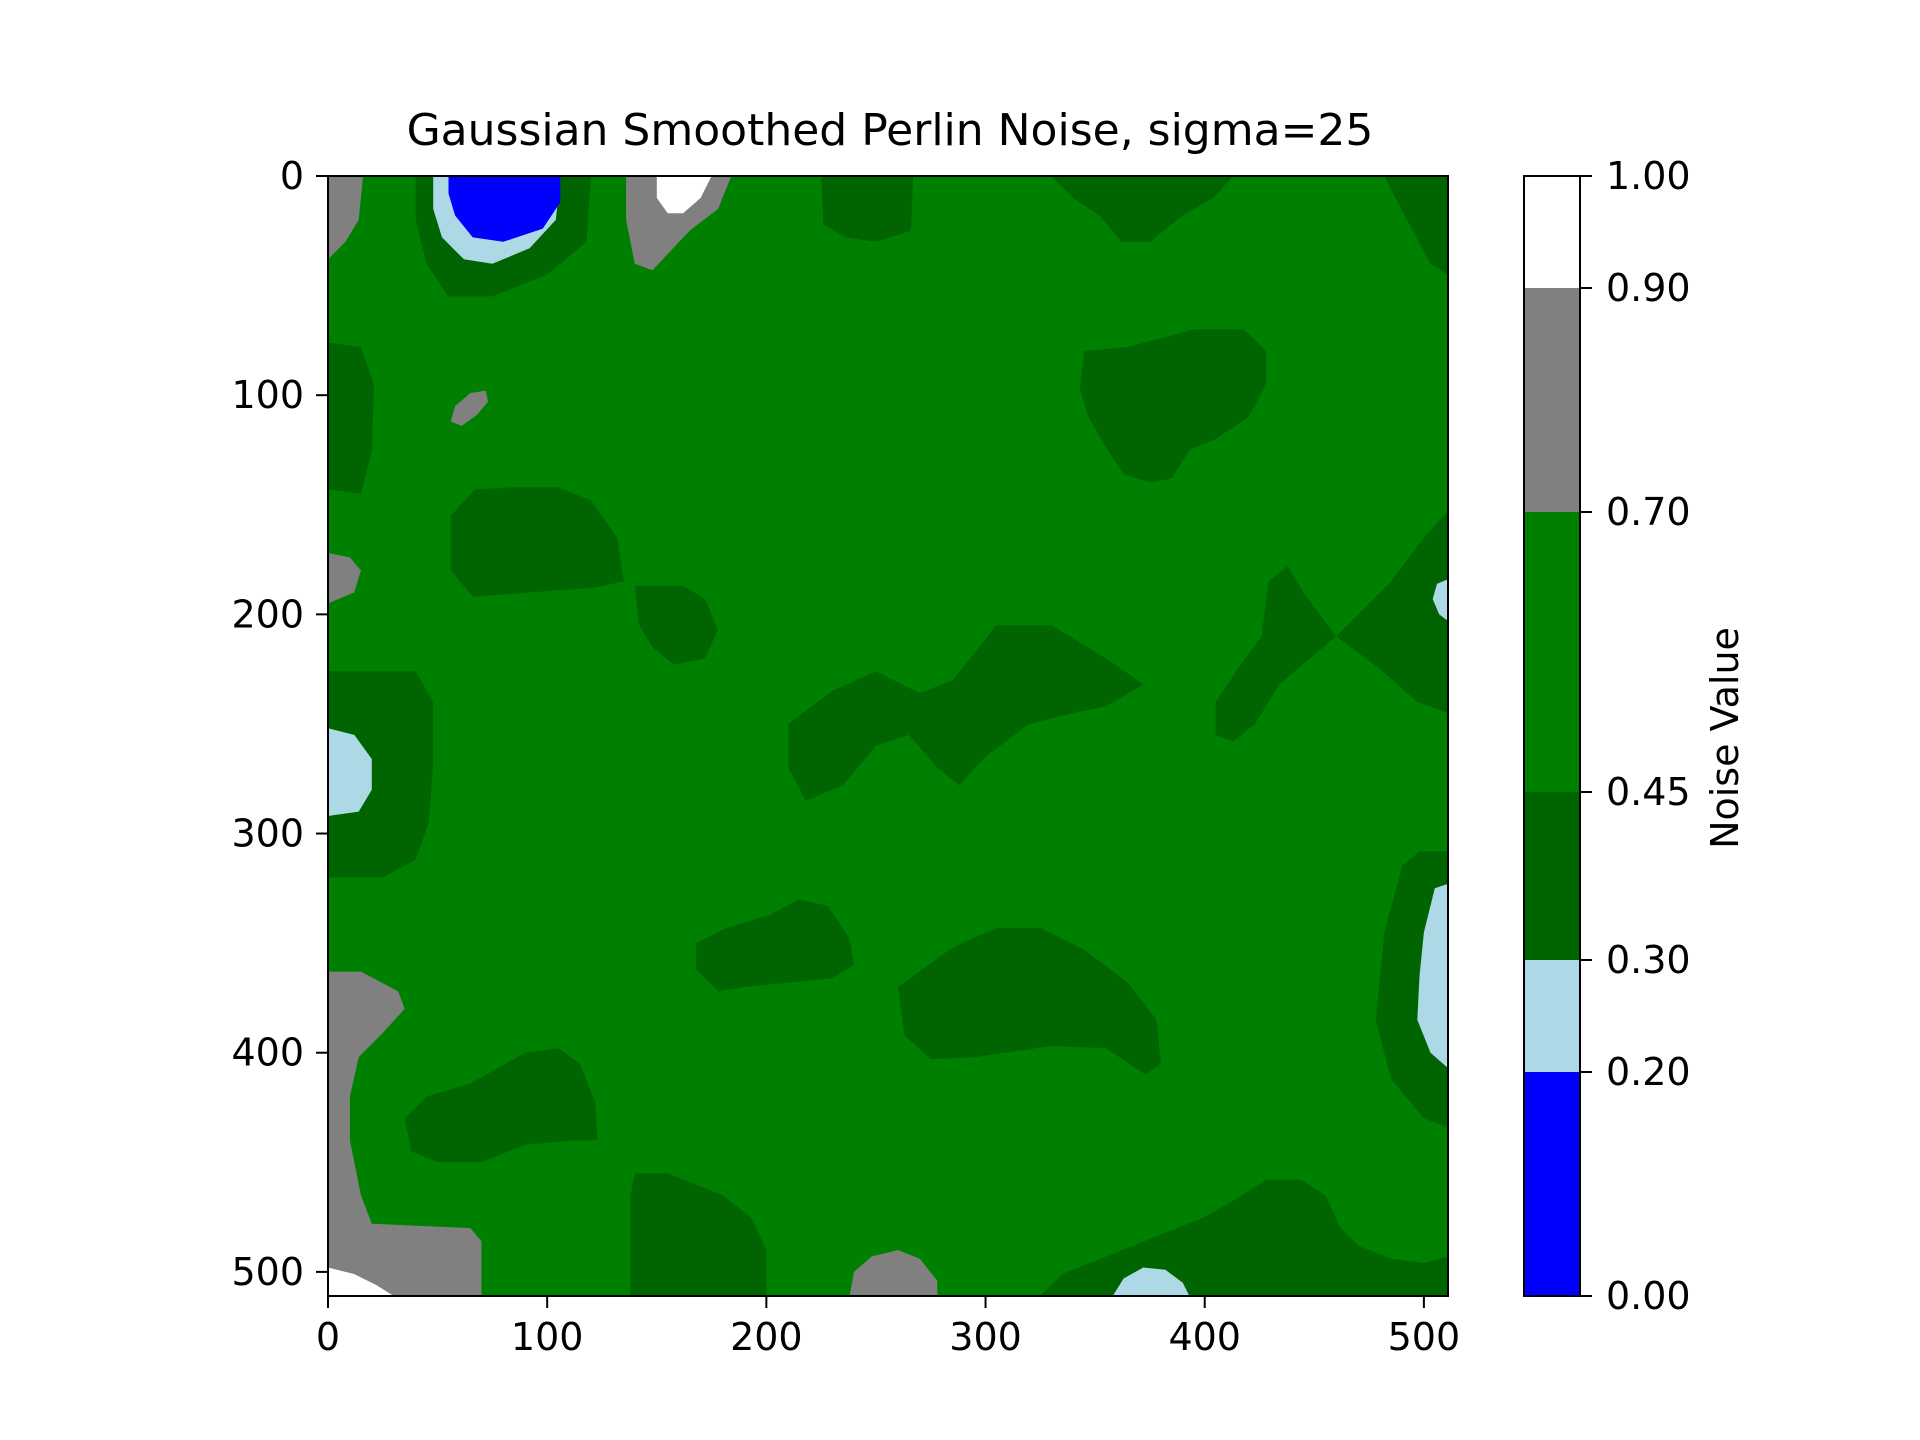 This screenshot has width=1920, height=1440. What do you see at coordinates (1648, 792) in the screenshot?
I see `colorbar-tick-label: 0.45` at bounding box center [1648, 792].